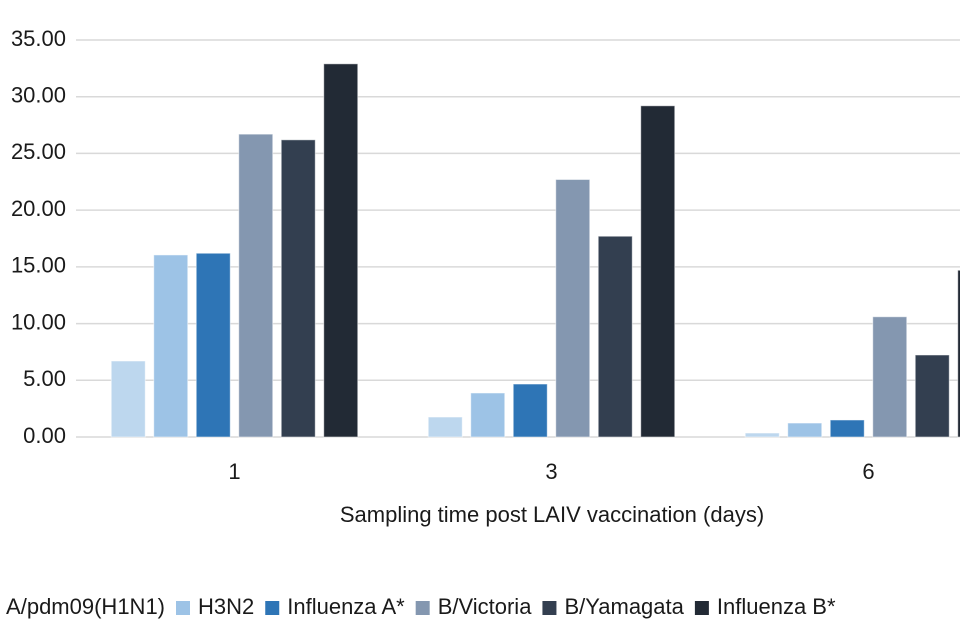 This screenshot has width=960, height=640. Describe the element at coordinates (234, 471) in the screenshot. I see `x-tick-label: 1` at that location.